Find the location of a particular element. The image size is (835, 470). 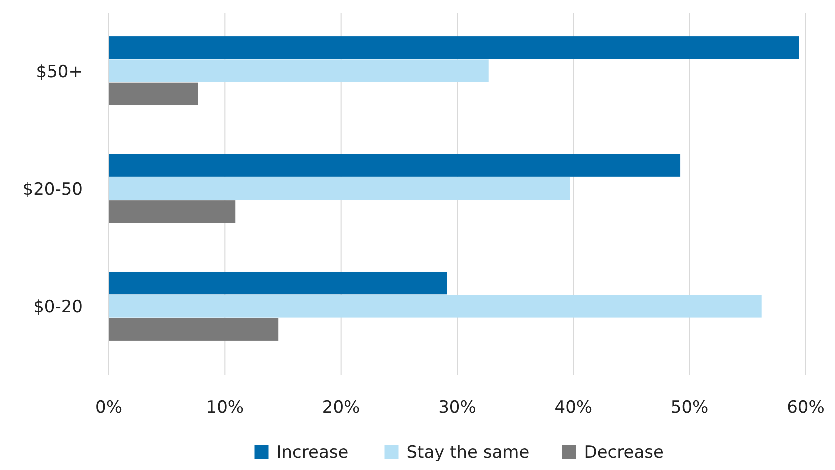

y-tick-label: $0-20 is located at coordinates (58, 308).